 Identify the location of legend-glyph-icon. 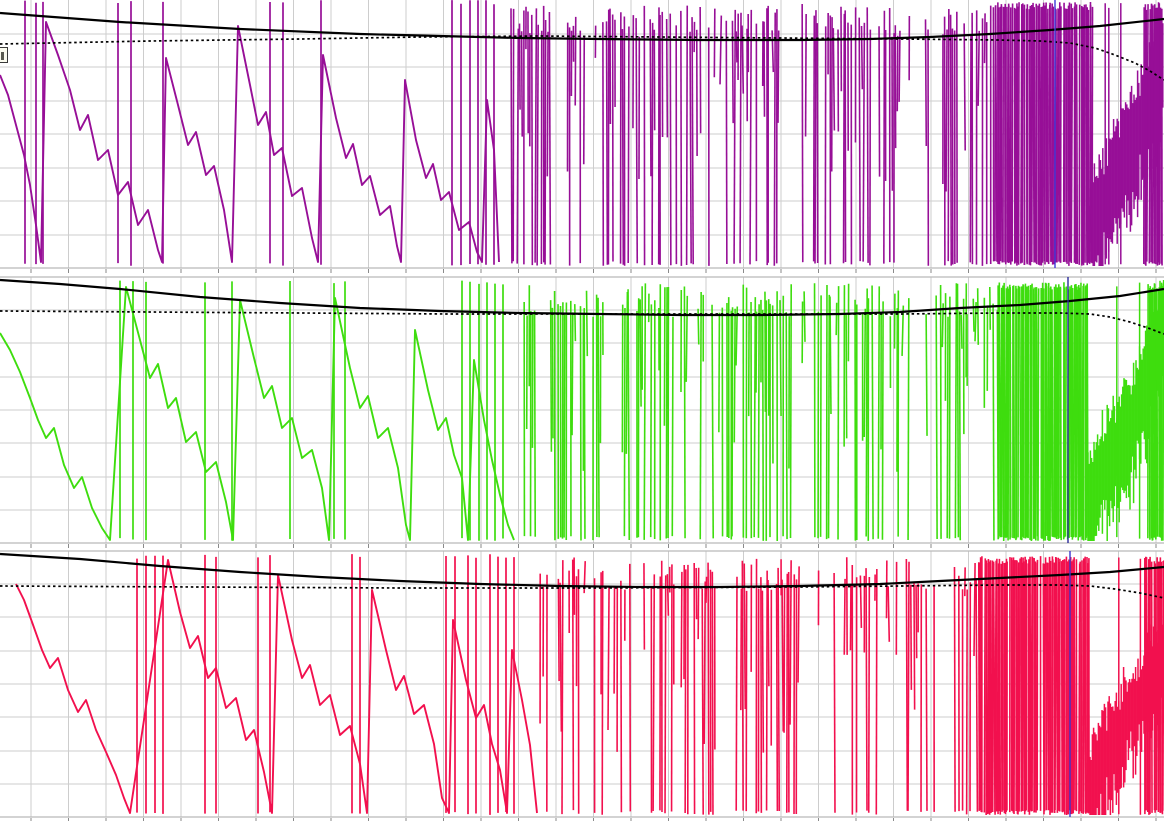
(2, 56).